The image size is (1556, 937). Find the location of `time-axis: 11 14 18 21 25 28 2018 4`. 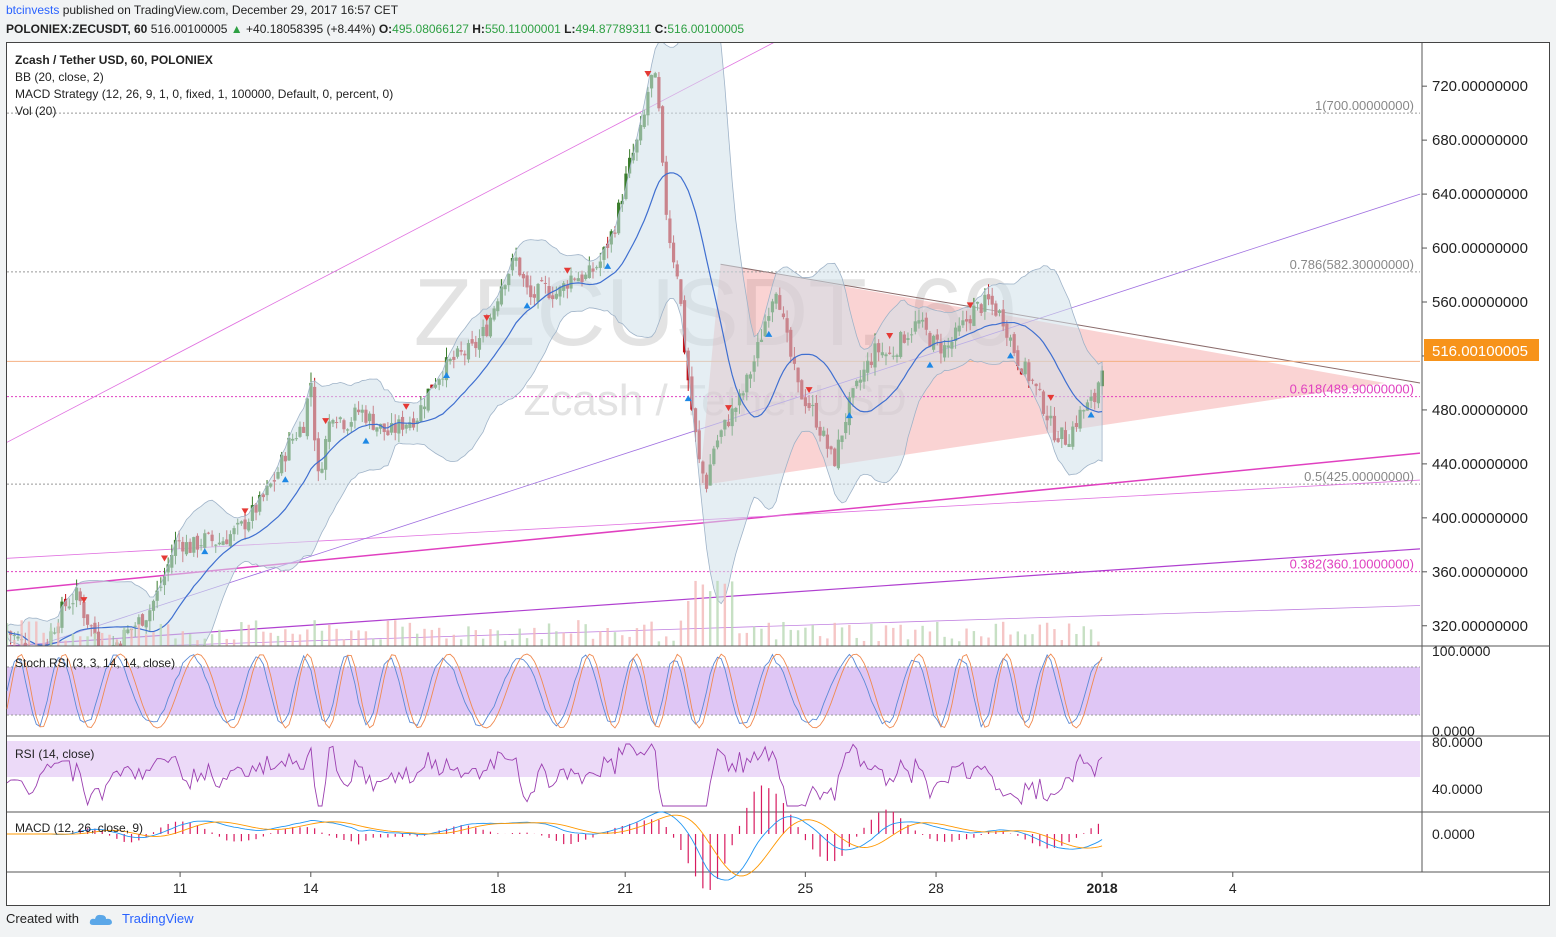

time-axis: 11 14 18 21 25 28 2018 4 is located at coordinates (705, 884).